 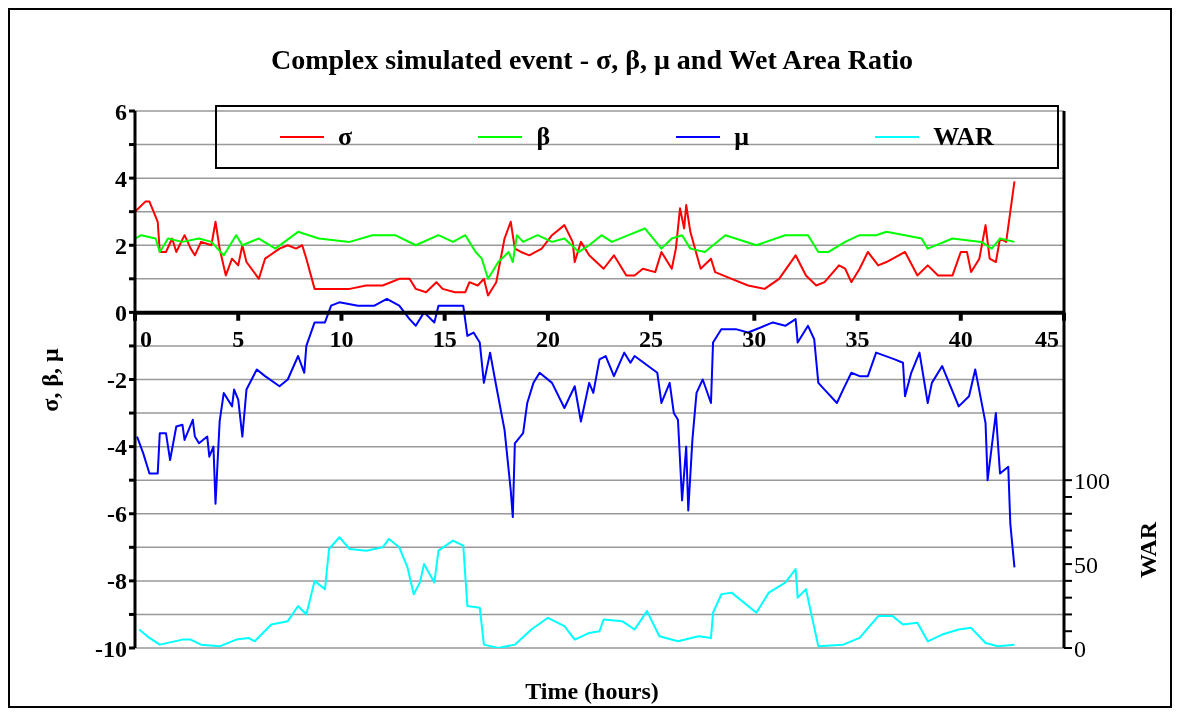 I want to click on legend-label: μ, so click(x=742, y=137).